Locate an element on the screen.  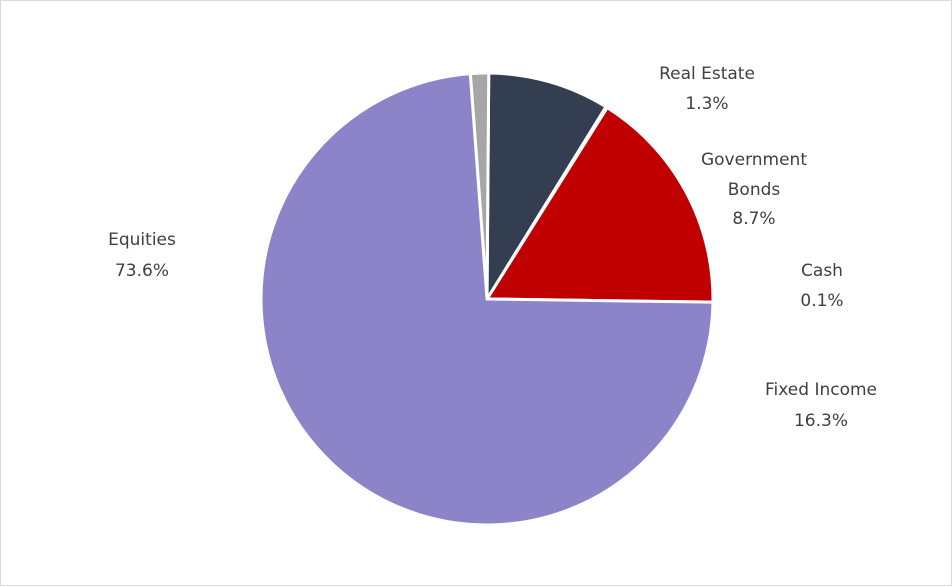
pie-slice-government-bonds is located at coordinates (546, 186).